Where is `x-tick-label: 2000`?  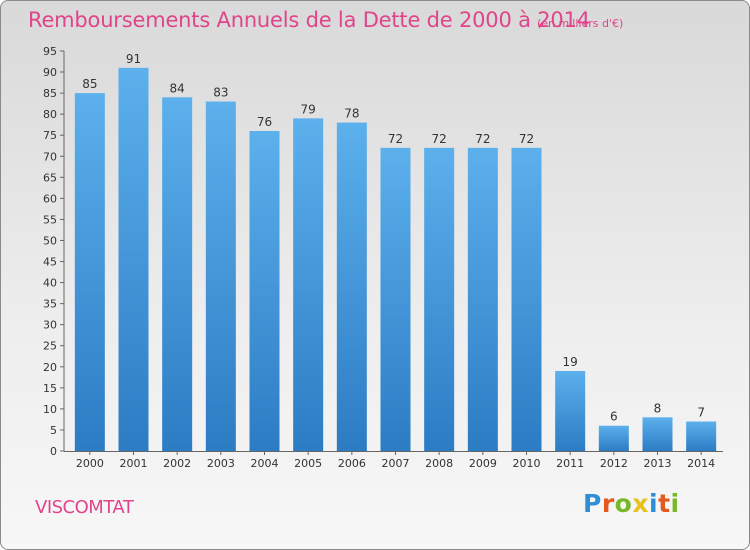
x-tick-label: 2000 is located at coordinates (90, 463).